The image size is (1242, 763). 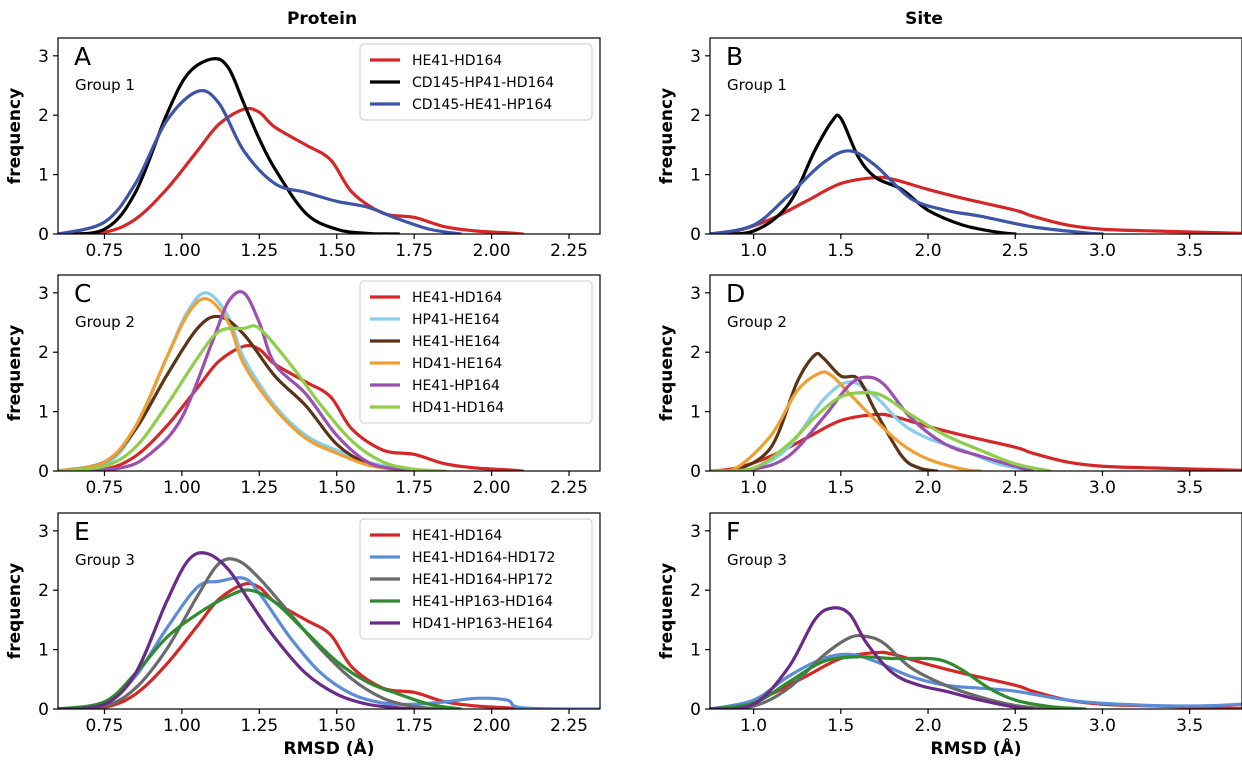 What do you see at coordinates (182, 726) in the screenshot?
I see `x-tick-label: 1.00` at bounding box center [182, 726].